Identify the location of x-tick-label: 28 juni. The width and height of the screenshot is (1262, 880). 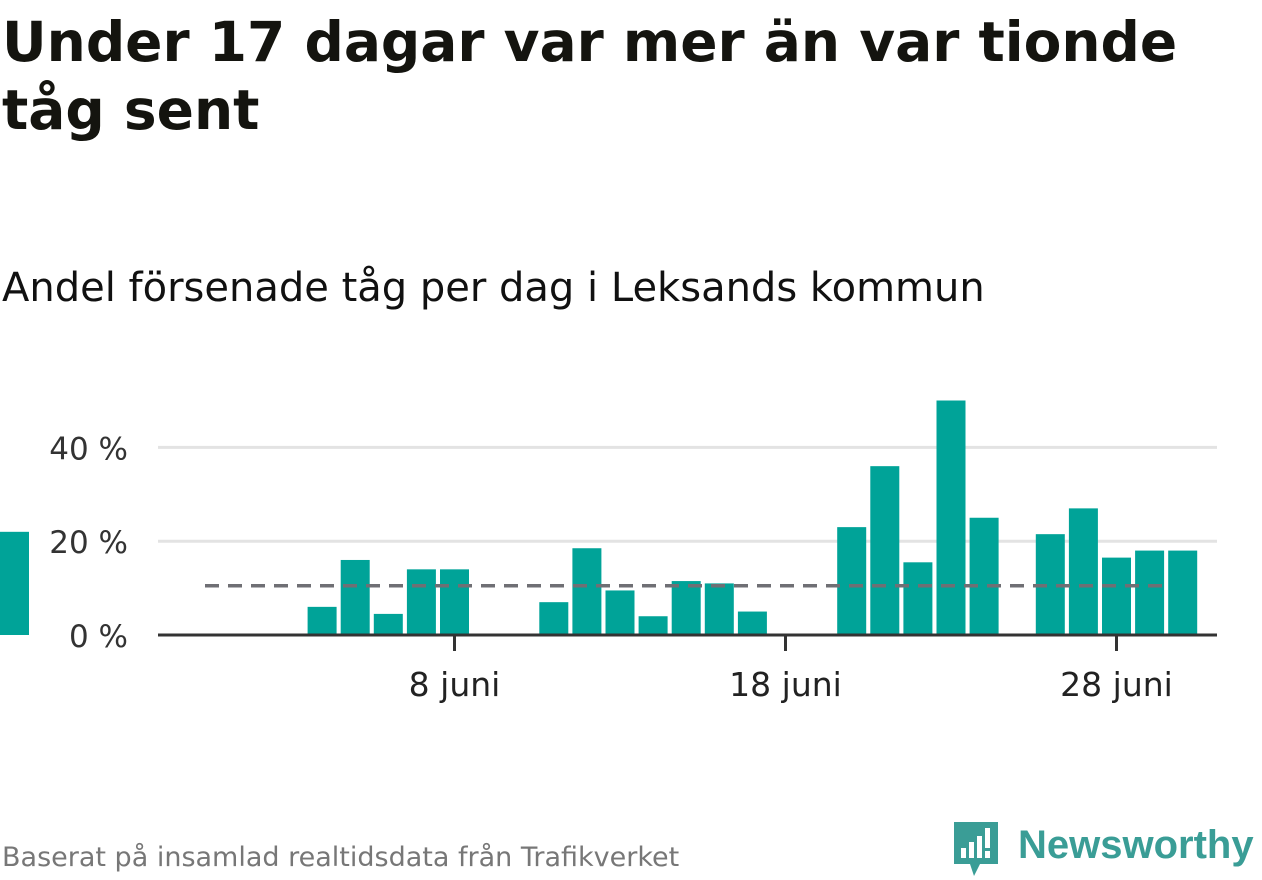
(1116, 684).